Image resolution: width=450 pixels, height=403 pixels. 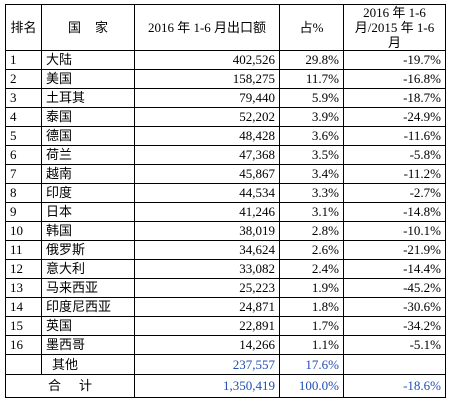 I want to click on total-row: 合计 1,350,419 100.0% -18.6%, so click(x=225, y=386).